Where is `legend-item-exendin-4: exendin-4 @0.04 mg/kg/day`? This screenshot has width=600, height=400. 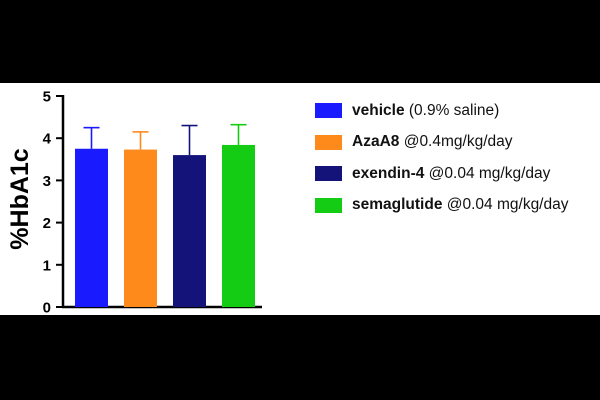
legend-item-exendin-4: exendin-4 @0.04 mg/kg/day is located at coordinates (441, 173).